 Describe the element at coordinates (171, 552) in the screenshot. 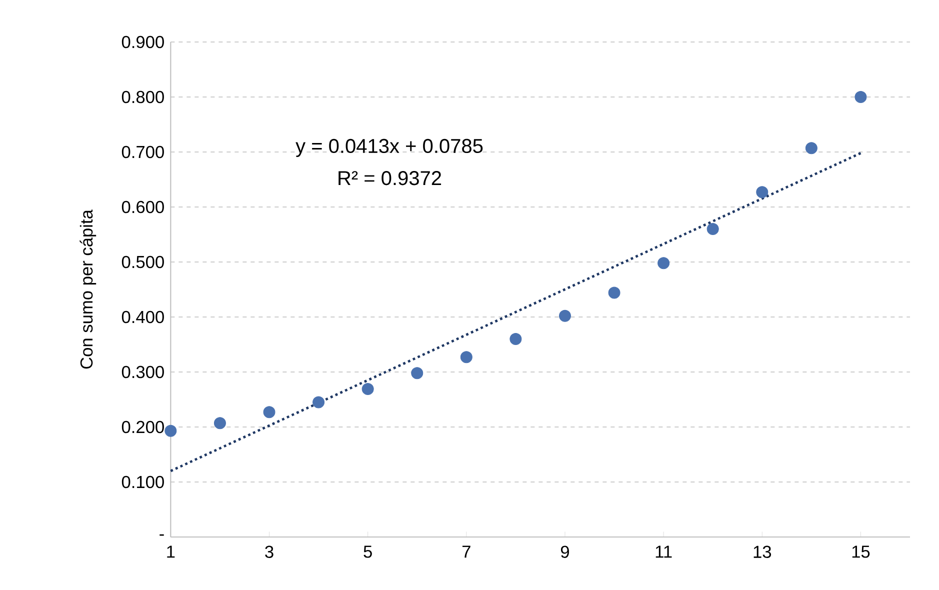

I see `x-tick-label: 1` at that location.